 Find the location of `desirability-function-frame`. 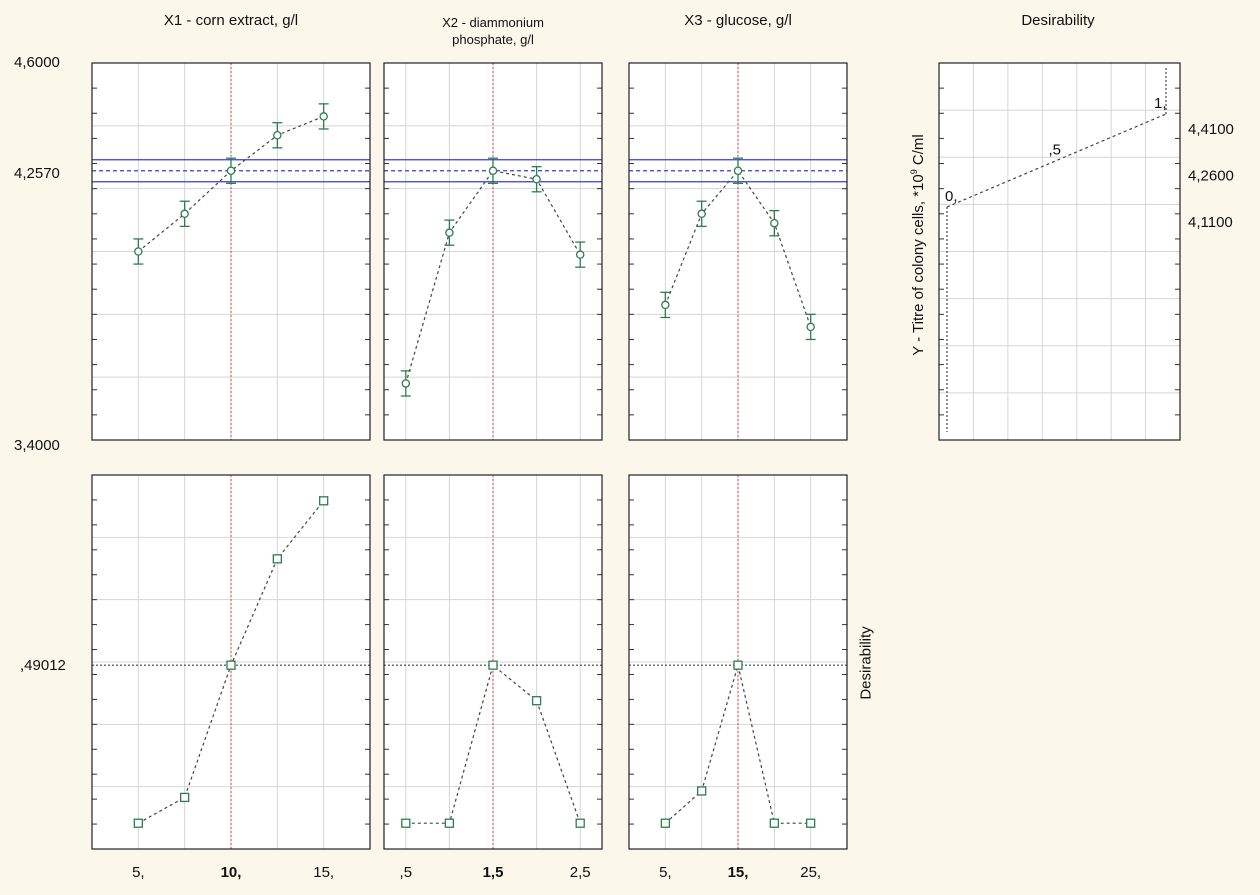

desirability-function-frame is located at coordinates (1059, 251).